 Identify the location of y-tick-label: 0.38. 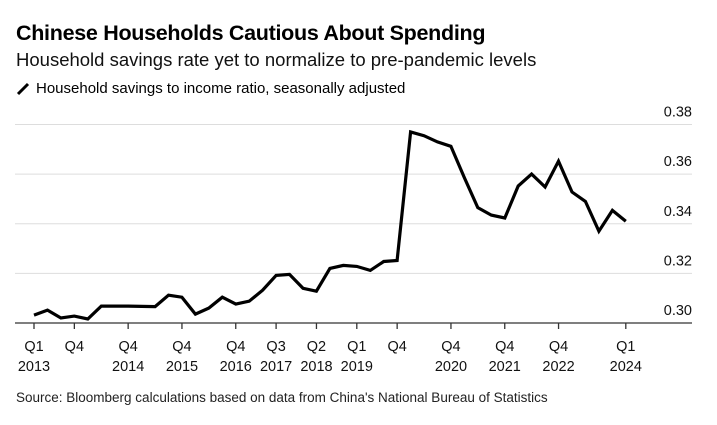
(678, 113).